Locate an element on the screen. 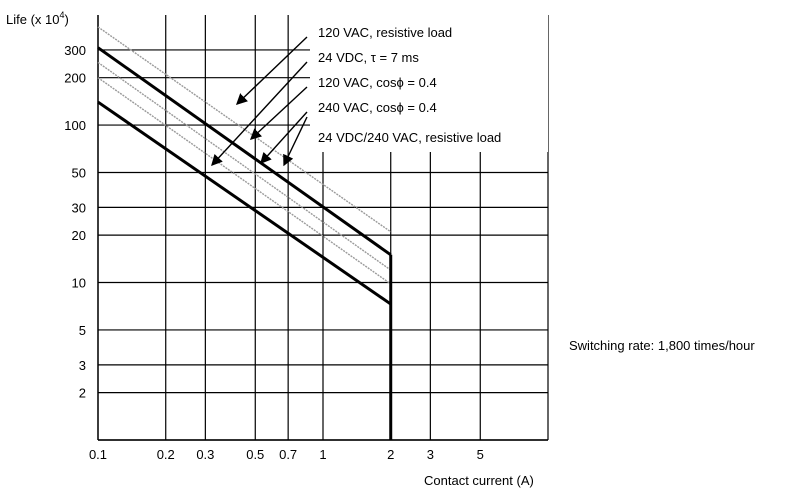 The width and height of the screenshot is (797, 490). x-tick-label: 3 is located at coordinates (430, 454).